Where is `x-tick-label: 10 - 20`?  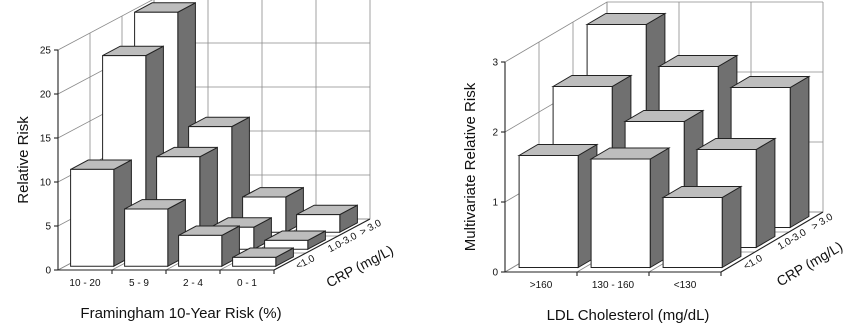 x-tick-label: 10 - 20 is located at coordinates (85, 283).